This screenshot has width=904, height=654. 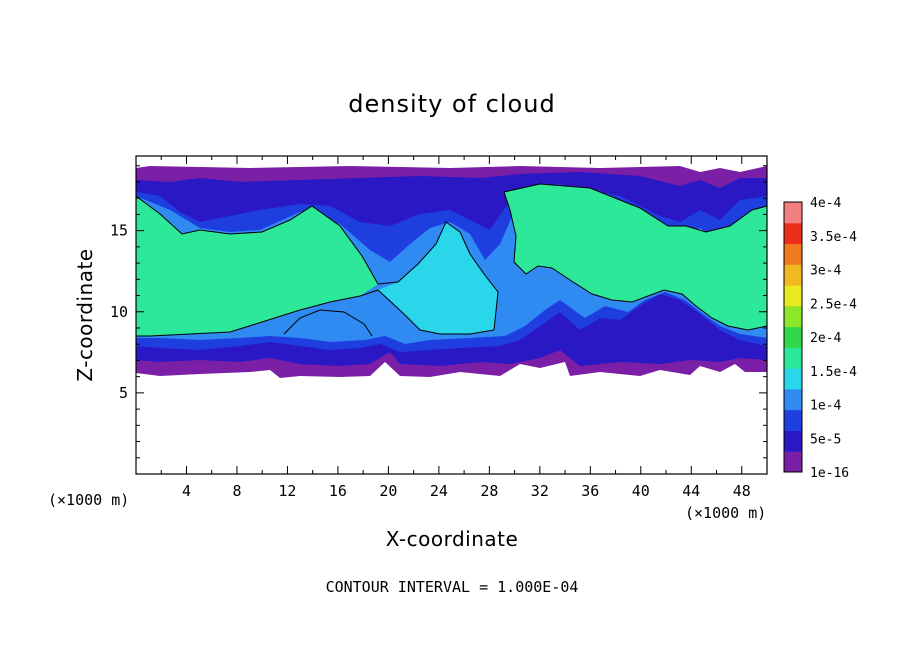 What do you see at coordinates (85, 314) in the screenshot?
I see `y-axis-label: Z-coordinate` at bounding box center [85, 314].